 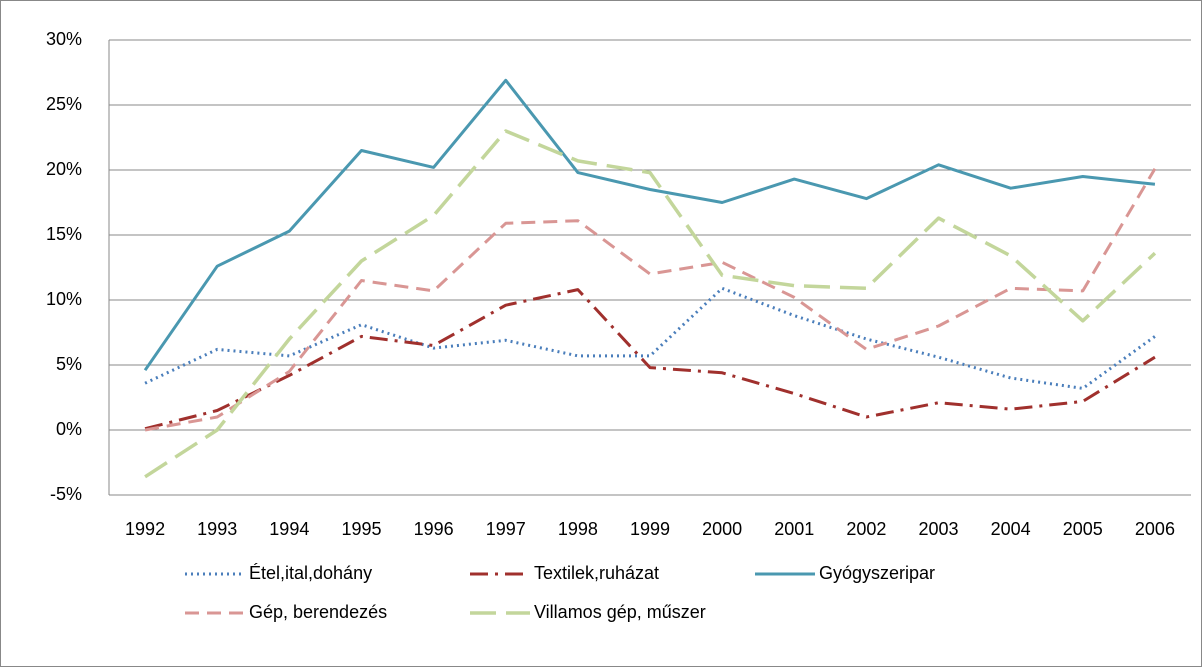 What do you see at coordinates (434, 529) in the screenshot?
I see `x-tick-label: 1996` at bounding box center [434, 529].